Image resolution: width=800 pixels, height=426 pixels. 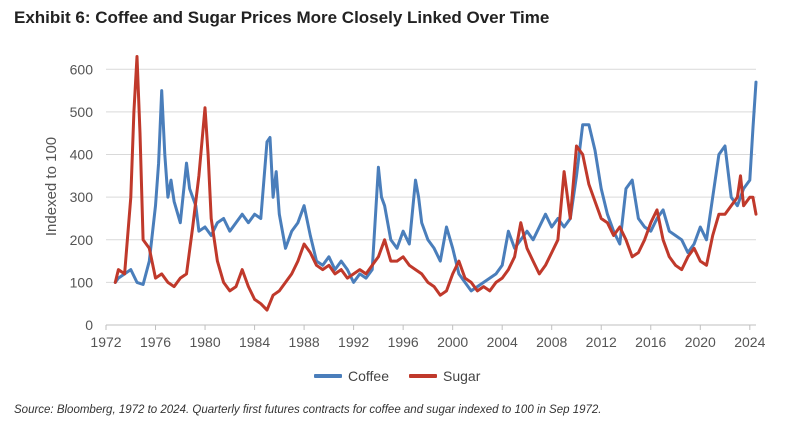 What do you see at coordinates (403, 342) in the screenshot?
I see `x-tick-1996: 1996` at bounding box center [403, 342].